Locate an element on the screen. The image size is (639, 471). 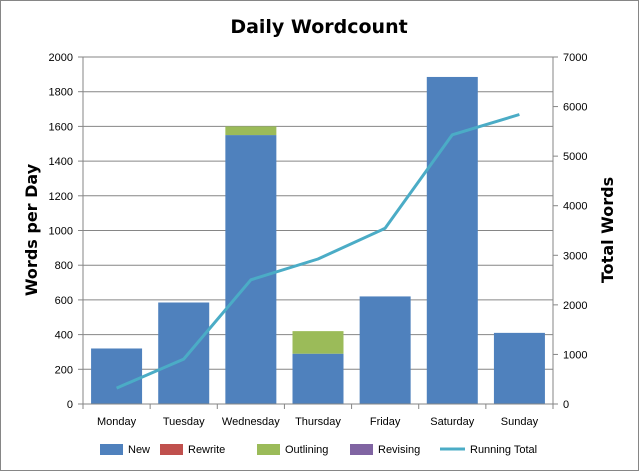
legend-label-running-total: Running Total is located at coordinates (503, 450).